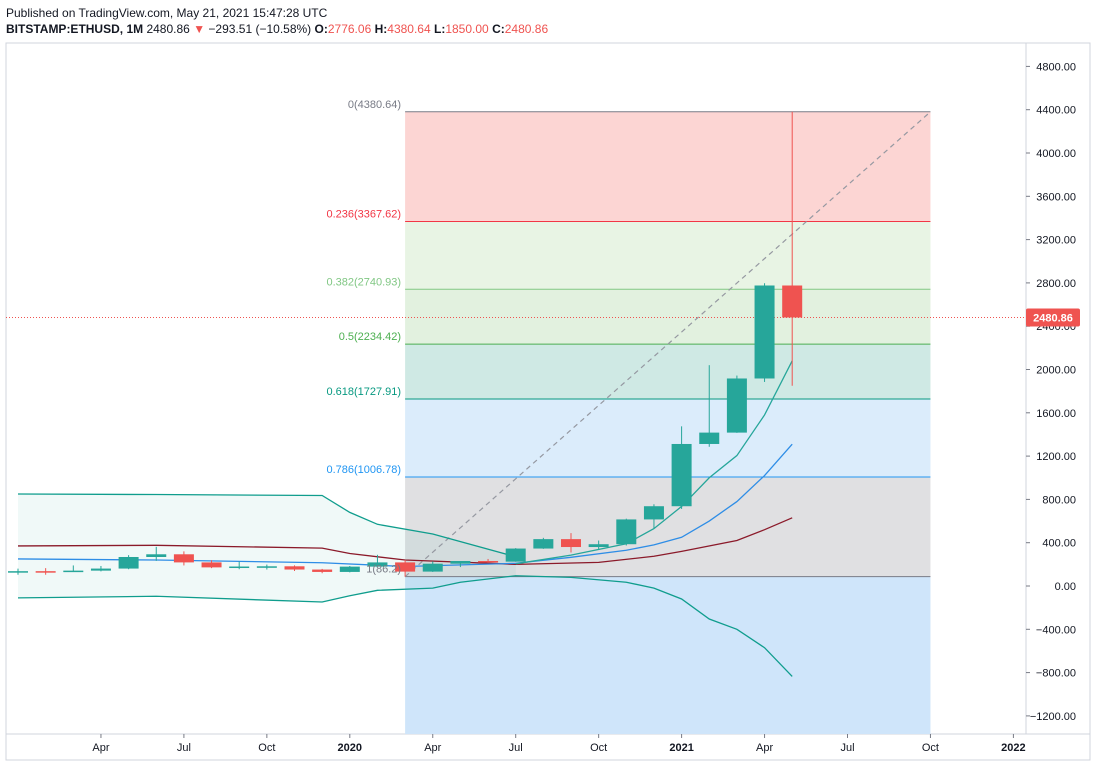  What do you see at coordinates (1013, 748) in the screenshot?
I see `time-tick-label: 2022` at bounding box center [1013, 748].